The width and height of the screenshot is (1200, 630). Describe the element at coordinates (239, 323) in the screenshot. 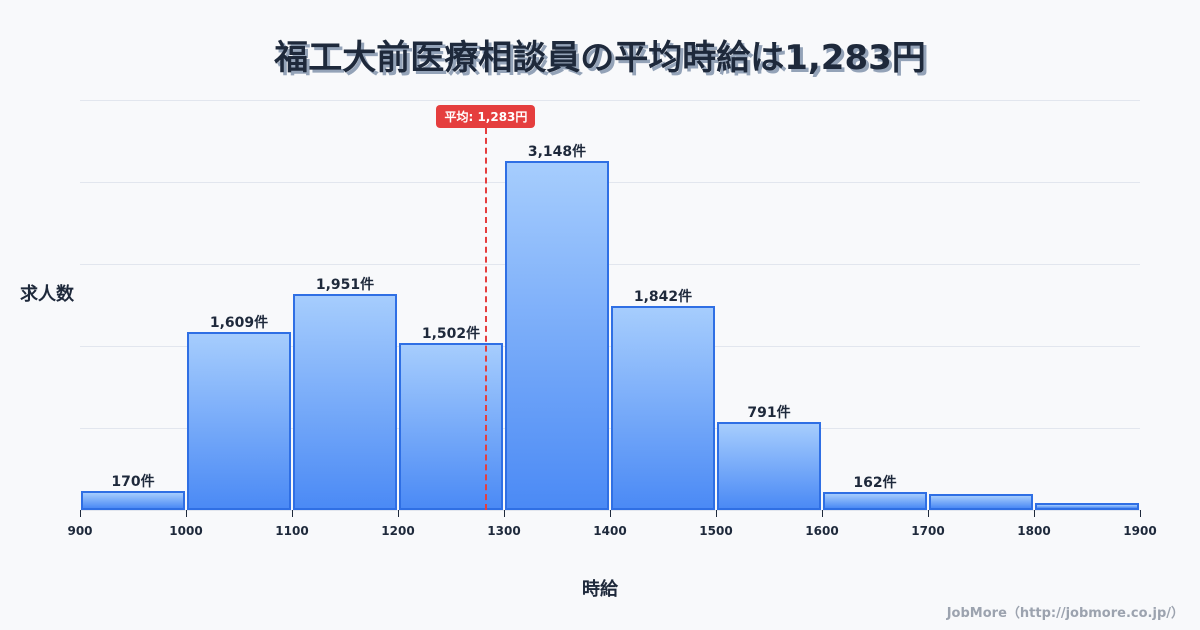

I see `bar-value-label: 1,609件` at that location.